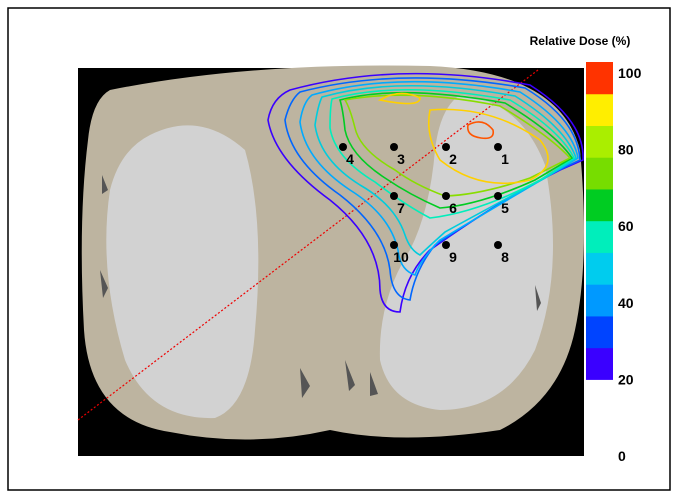 Image resolution: width=678 pixels, height=502 pixels. I want to click on point-label: 3, so click(401, 159).